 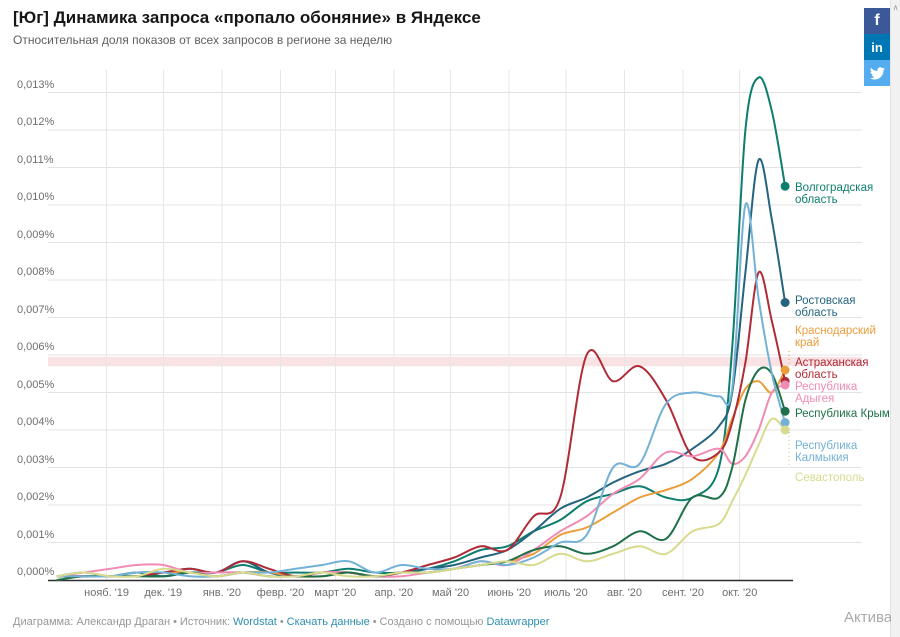 I want to click on byline: Диаграмма: Александр Драган, so click(x=92, y=622).